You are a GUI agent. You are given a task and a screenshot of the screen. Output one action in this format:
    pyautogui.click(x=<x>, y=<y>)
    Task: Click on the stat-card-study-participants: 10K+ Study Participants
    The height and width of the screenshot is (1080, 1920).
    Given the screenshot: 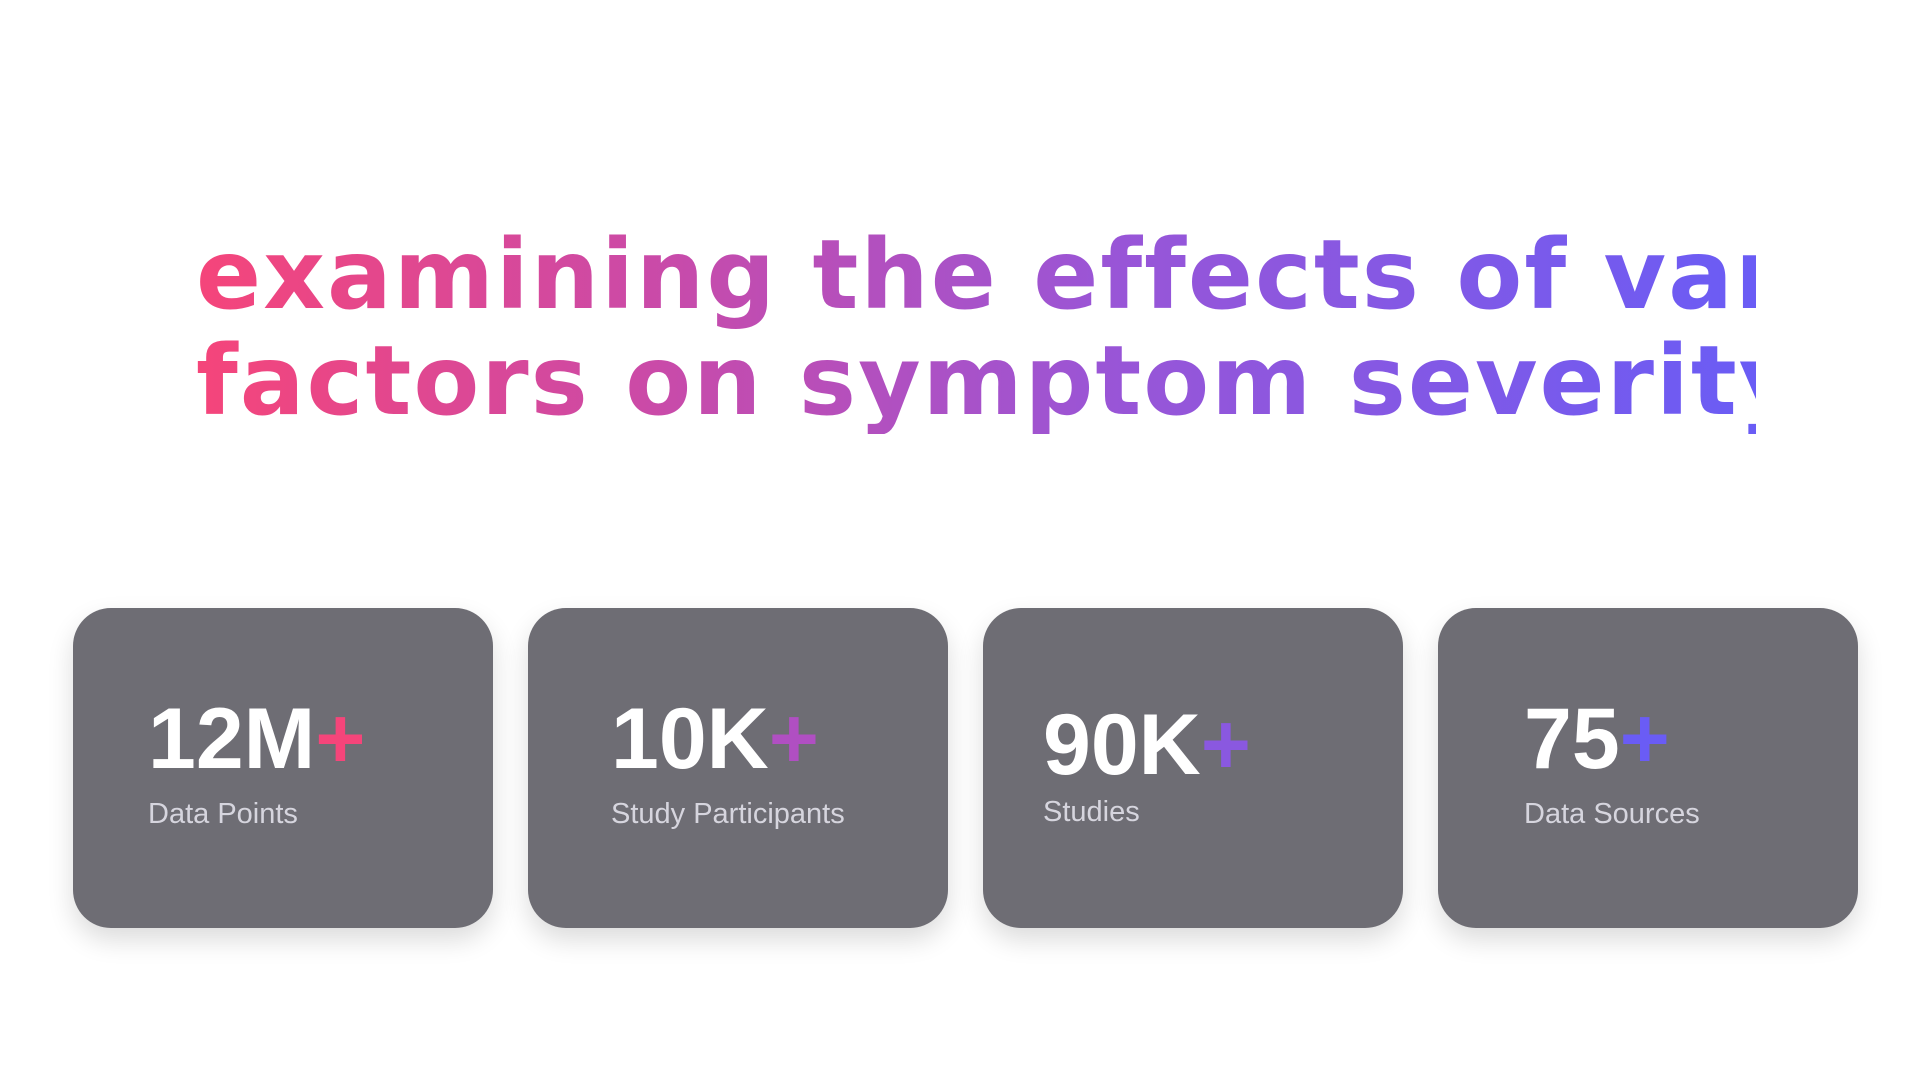 What is the action you would take?
    pyautogui.click(x=738, y=768)
    